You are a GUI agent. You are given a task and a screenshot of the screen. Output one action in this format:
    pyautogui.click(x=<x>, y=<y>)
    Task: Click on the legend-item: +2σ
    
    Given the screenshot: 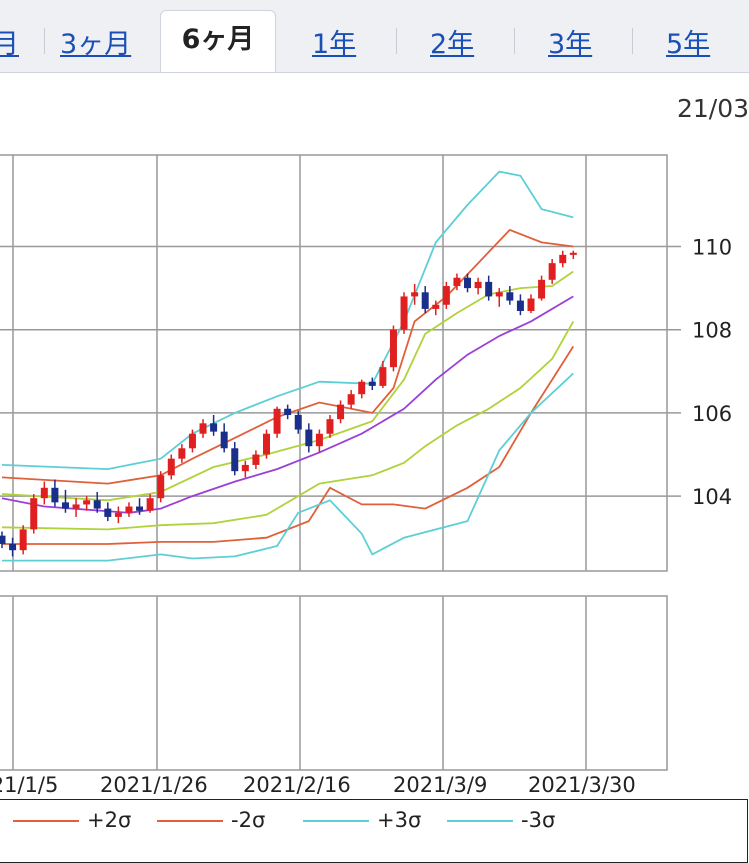 What is the action you would take?
    pyautogui.click(x=72, y=820)
    